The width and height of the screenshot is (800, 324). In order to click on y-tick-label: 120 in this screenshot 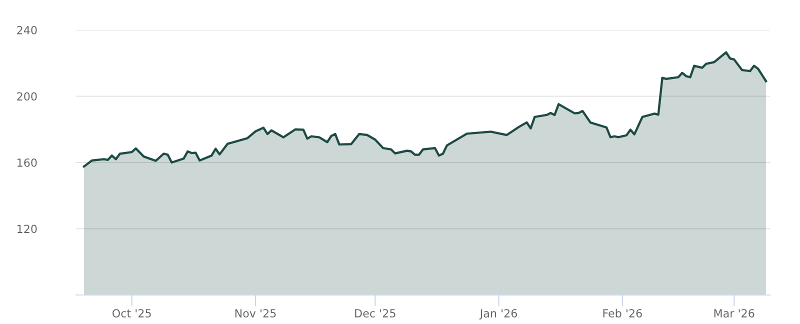, I will do `click(27, 229)`.